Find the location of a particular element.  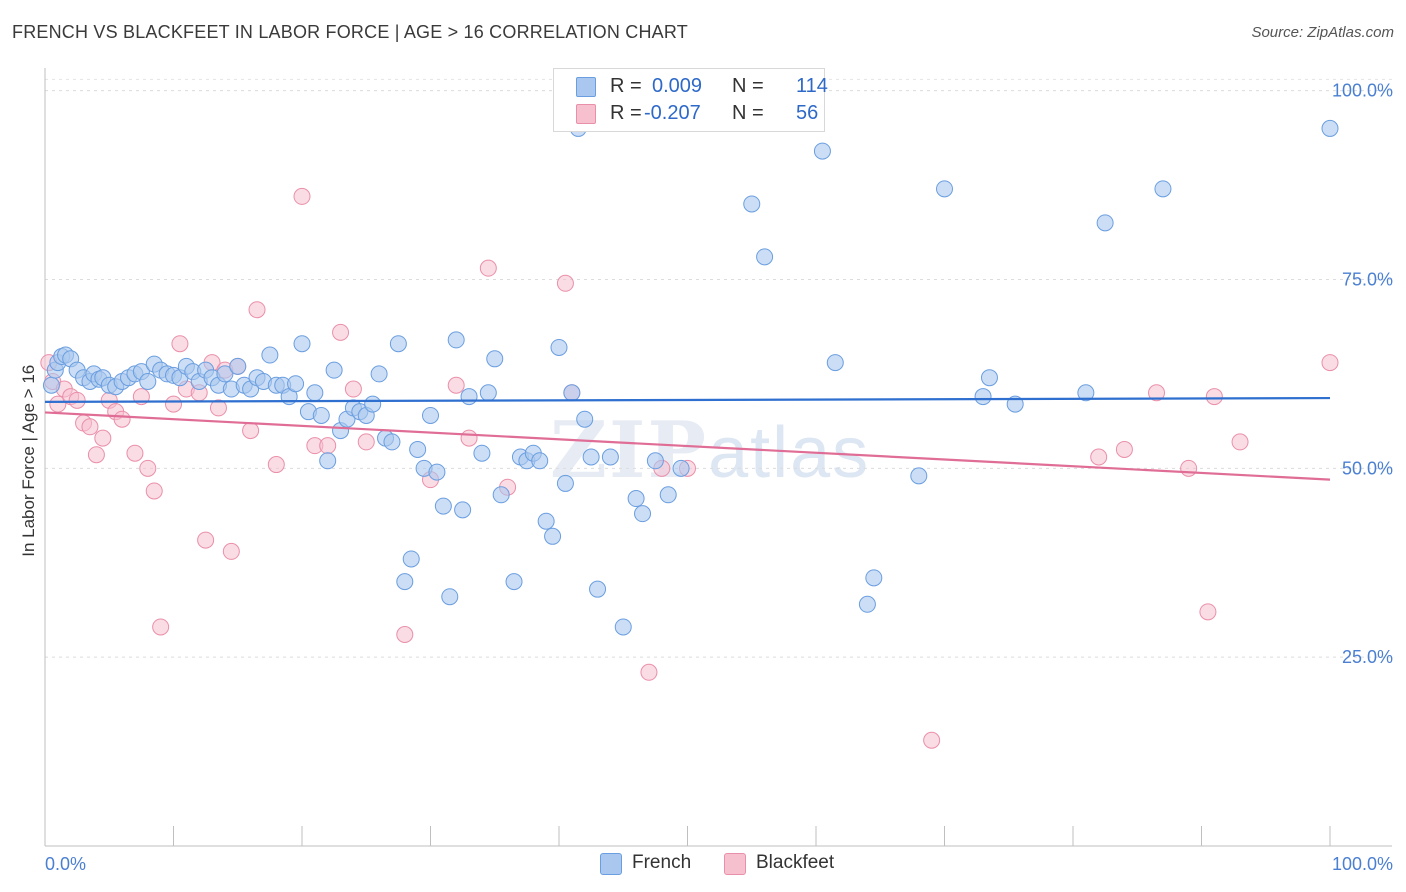

bottom-french-label: French is located at coordinates (662, 862).